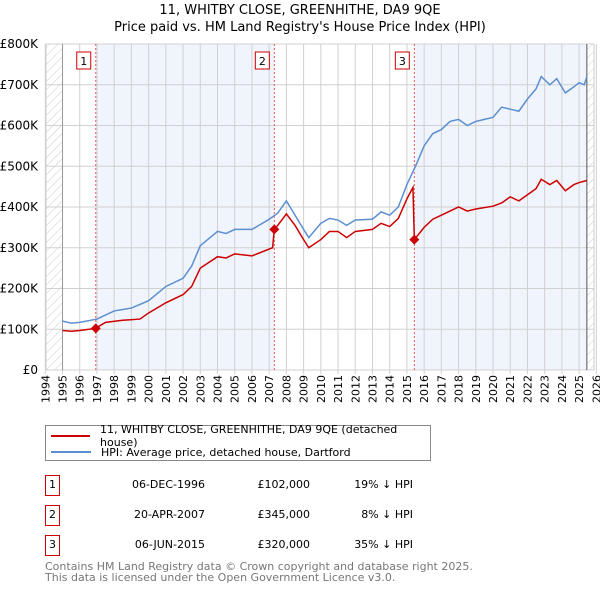  What do you see at coordinates (168, 484) in the screenshot?
I see `sale-date: 06-DEC-1996` at bounding box center [168, 484].